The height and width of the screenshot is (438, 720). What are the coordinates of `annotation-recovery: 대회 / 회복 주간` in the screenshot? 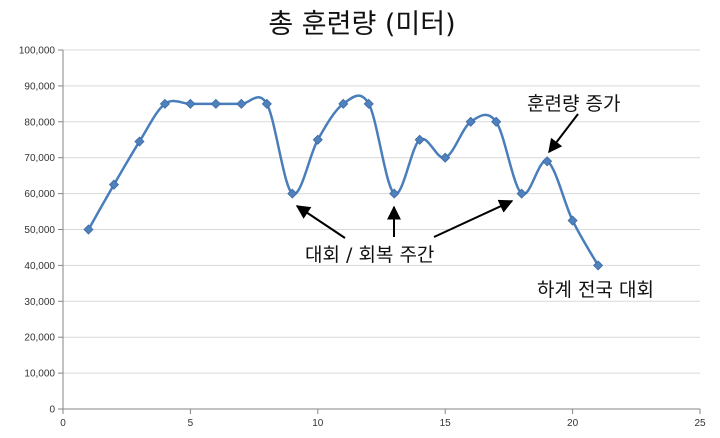 It's located at (369, 255).